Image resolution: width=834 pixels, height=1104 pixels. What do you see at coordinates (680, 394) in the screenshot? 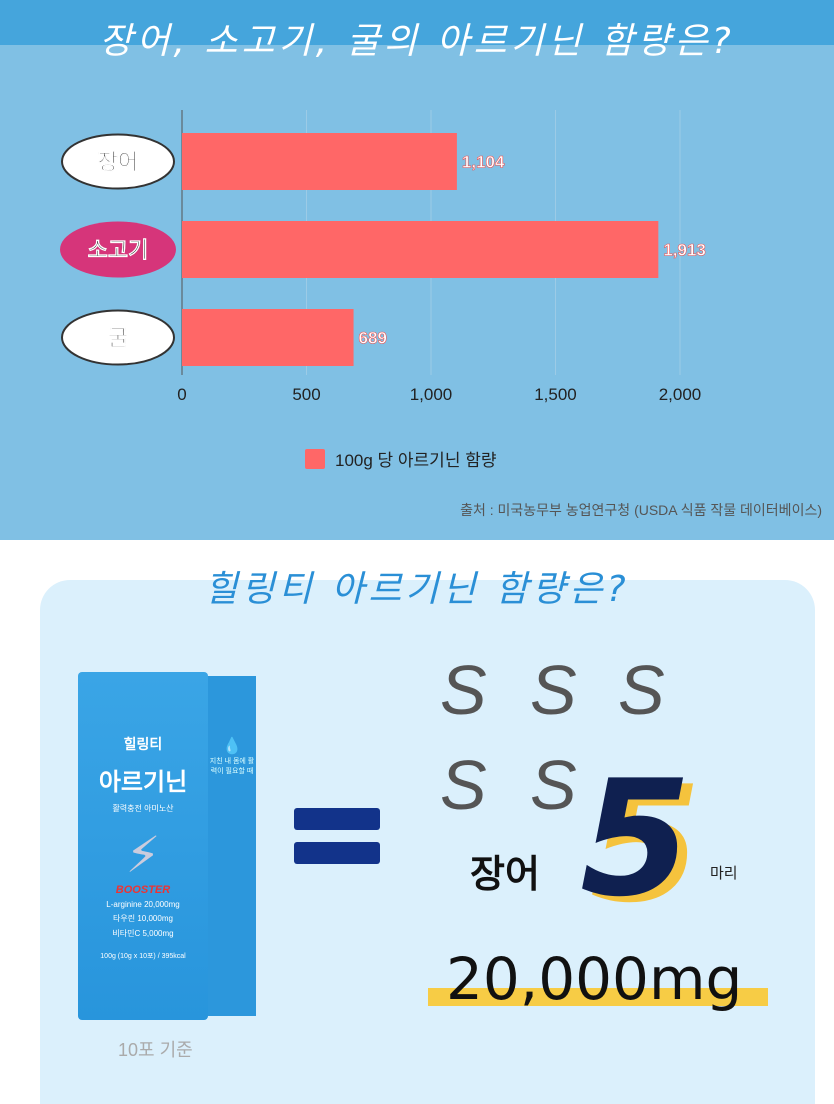
I see `x-tick-label: 2,000` at bounding box center [680, 394].